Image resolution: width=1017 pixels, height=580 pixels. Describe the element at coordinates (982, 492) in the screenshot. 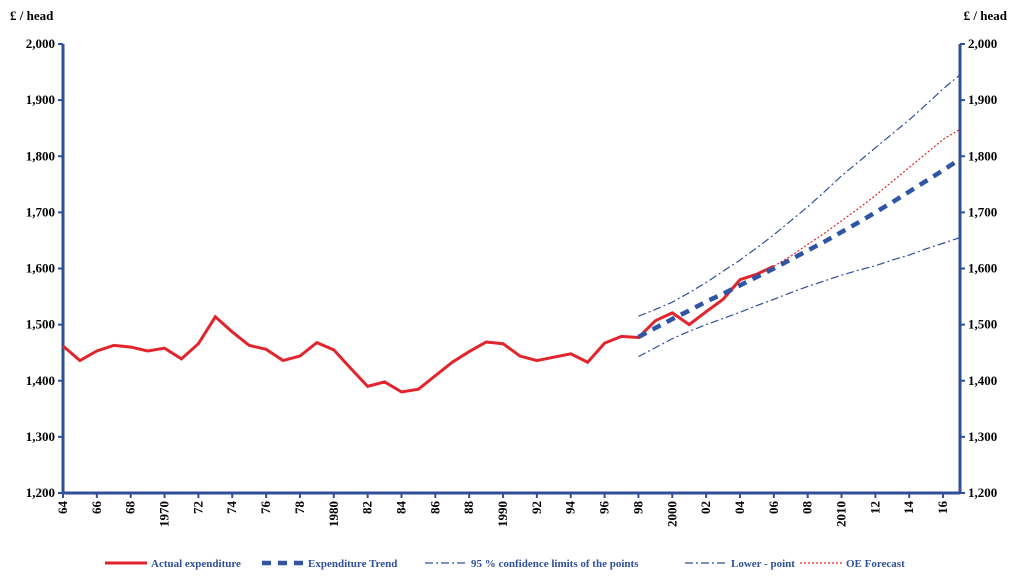

I see `y2-tick-label: 1,200` at that location.